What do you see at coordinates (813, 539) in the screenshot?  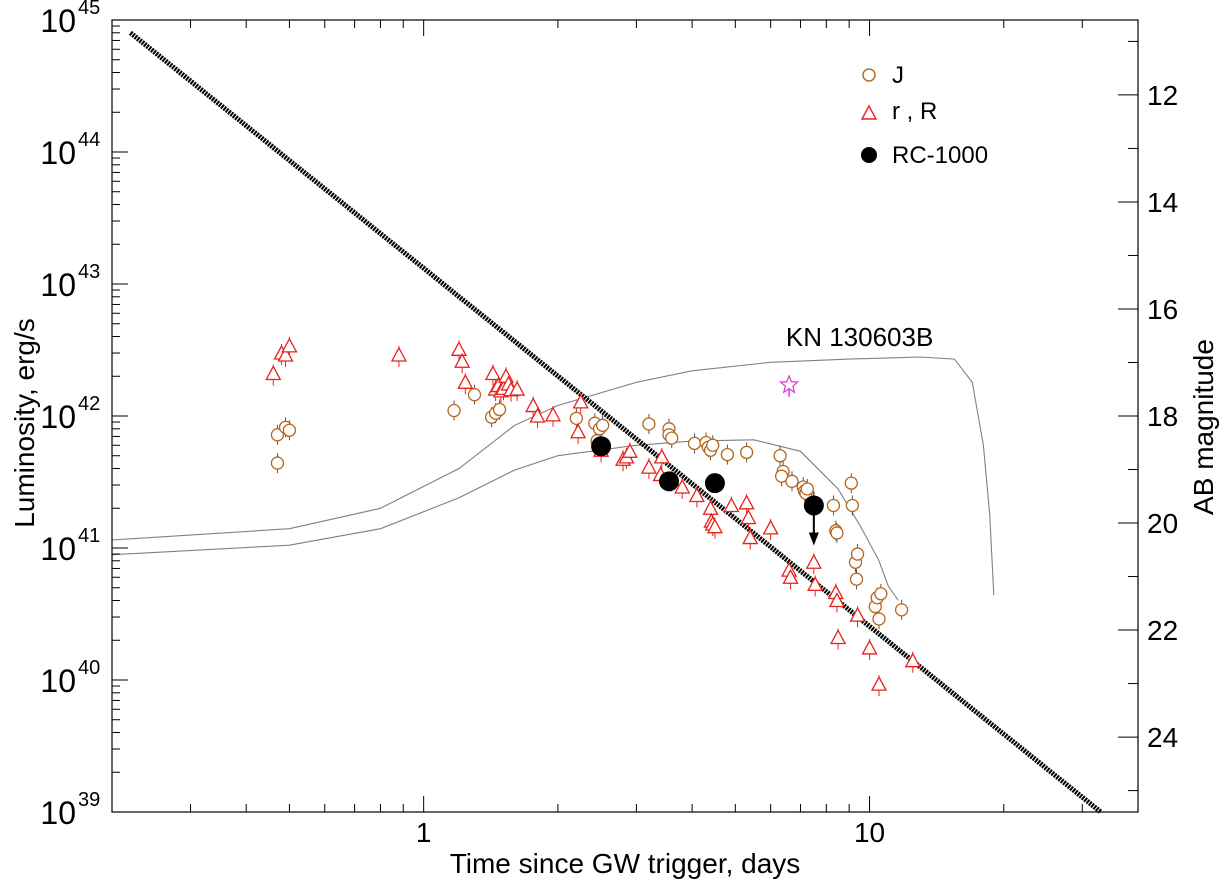 I see `upper-limit-arrowhead` at bounding box center [813, 539].